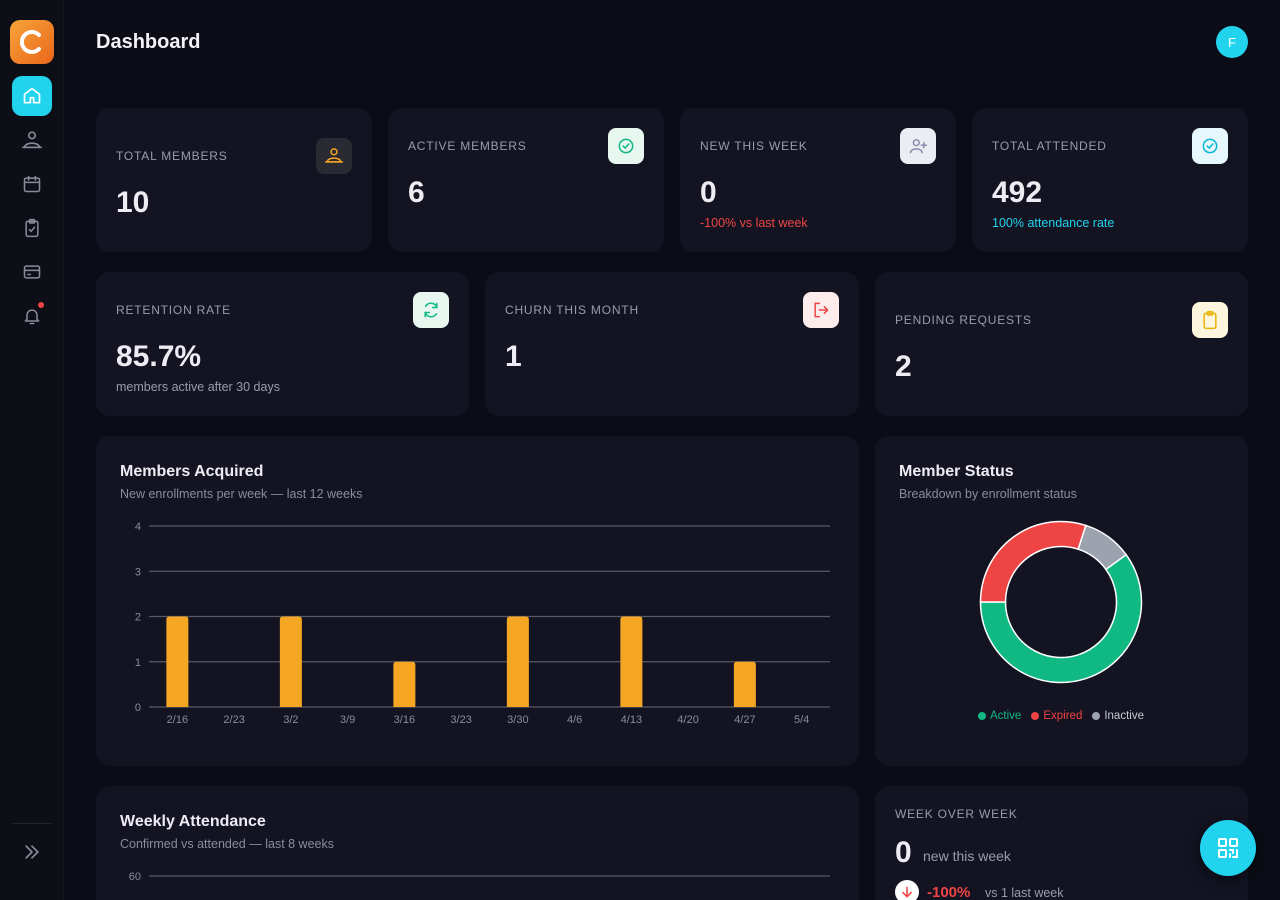  What do you see at coordinates (32, 823) in the screenshot?
I see `sidebar-divider` at bounding box center [32, 823].